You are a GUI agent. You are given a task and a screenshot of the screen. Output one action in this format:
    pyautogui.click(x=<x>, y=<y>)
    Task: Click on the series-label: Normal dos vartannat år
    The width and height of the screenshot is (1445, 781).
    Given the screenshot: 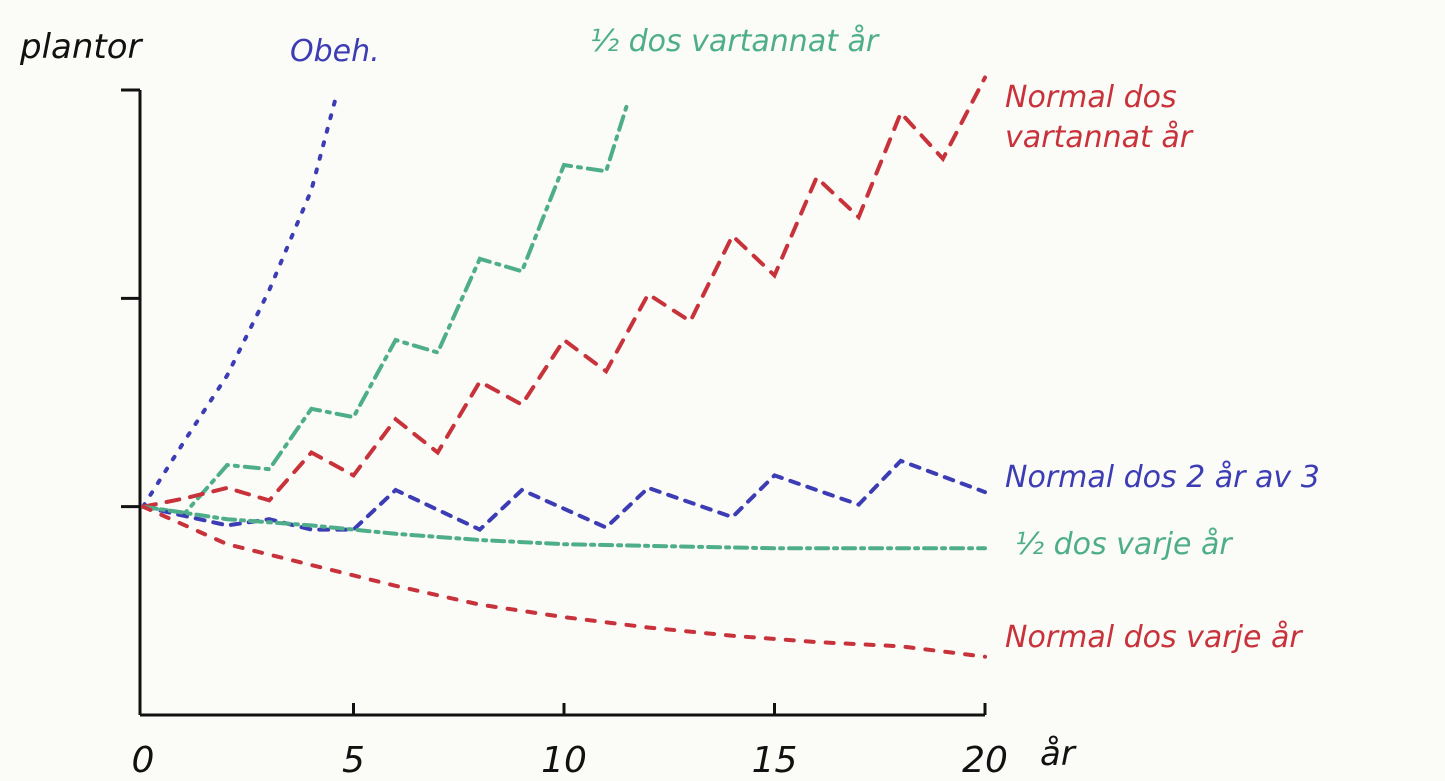 What is the action you would take?
    pyautogui.click(x=1099, y=117)
    